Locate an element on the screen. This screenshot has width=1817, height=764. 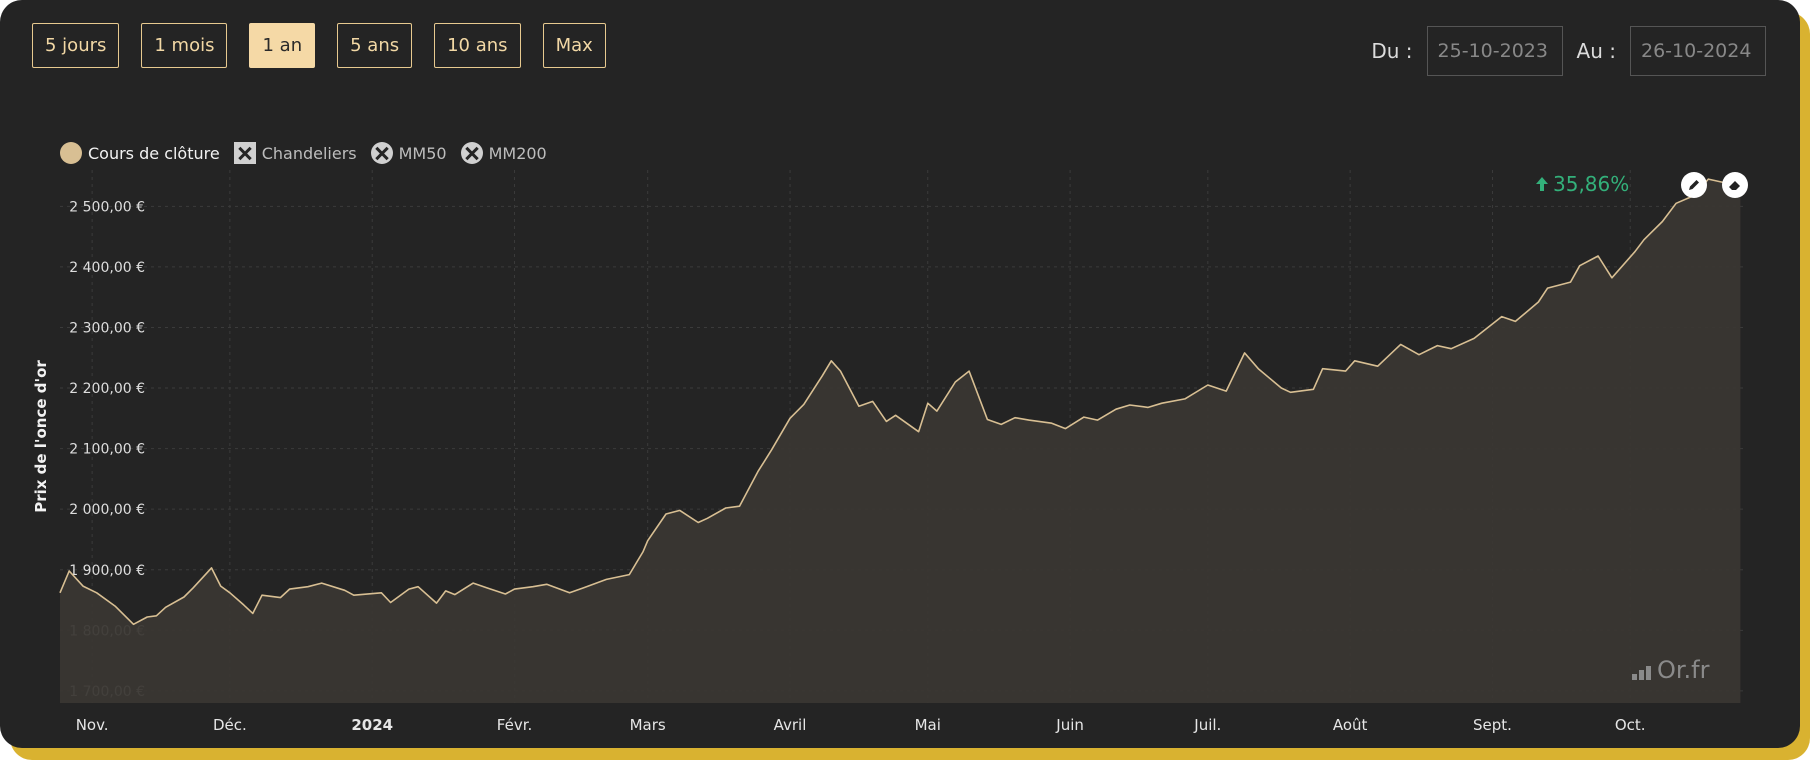
legend-item-mm200: MM200 is located at coordinates (503, 153).